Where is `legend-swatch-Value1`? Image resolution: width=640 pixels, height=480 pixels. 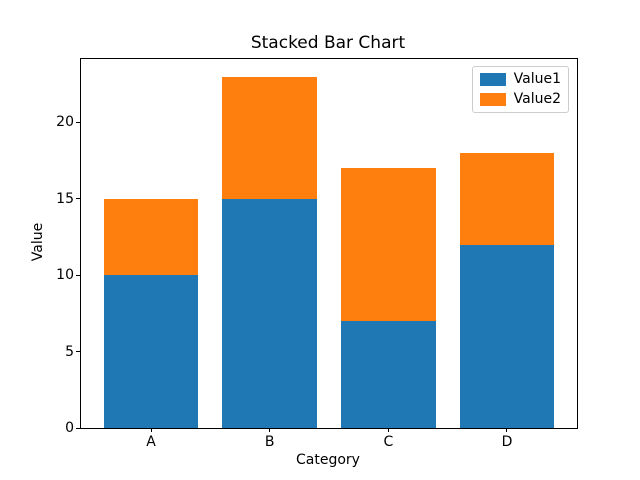 legend-swatch-Value1 is located at coordinates (492, 79).